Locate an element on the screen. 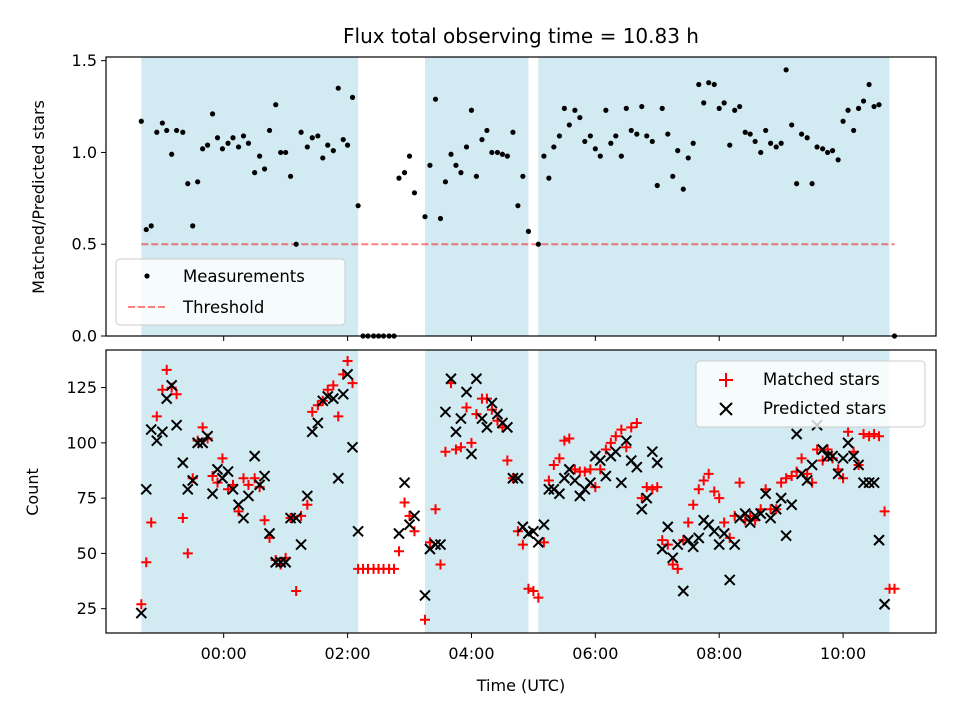  legend-predicted-marker is located at coordinates (726, 409).